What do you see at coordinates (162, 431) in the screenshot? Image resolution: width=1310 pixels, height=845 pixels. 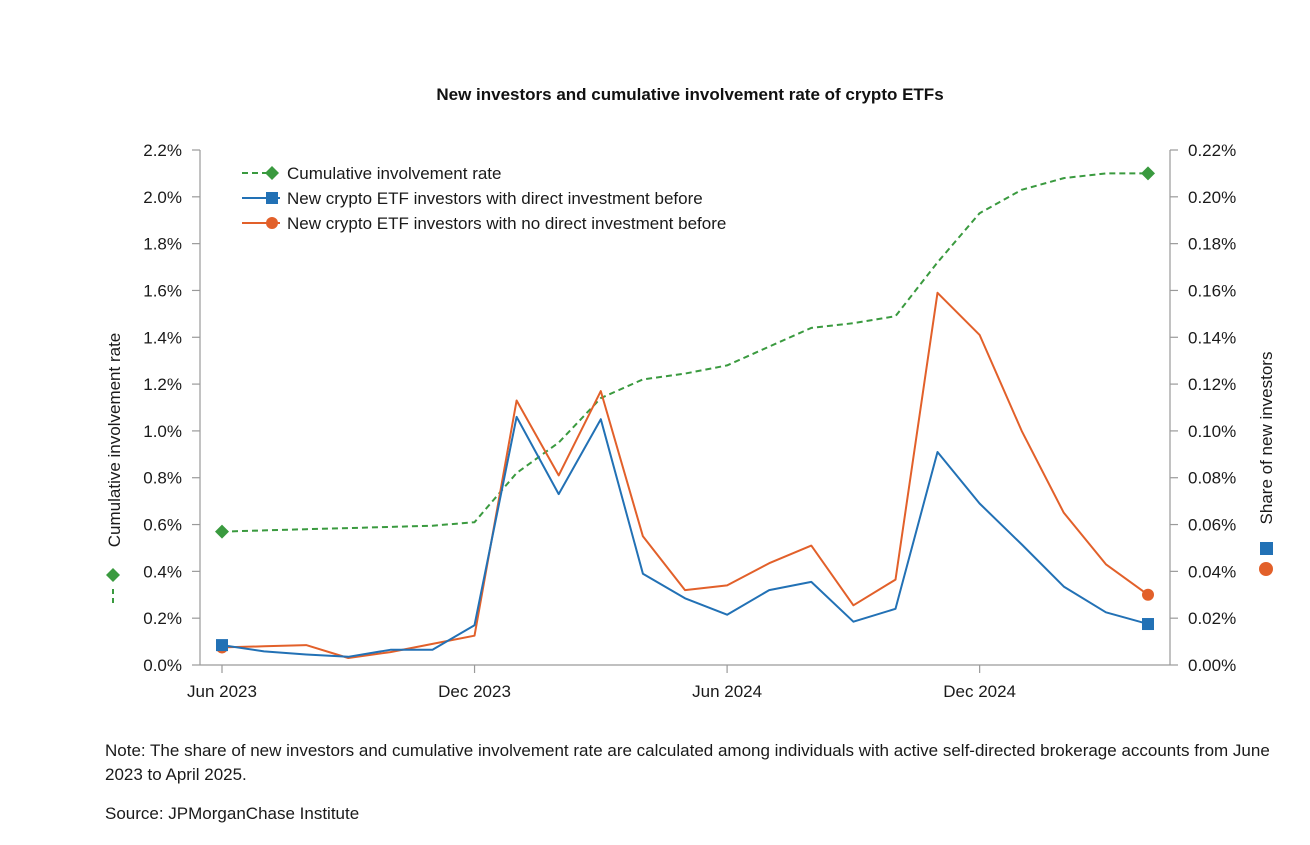 I see `left-y-tick-label: 1.0%` at bounding box center [162, 431].